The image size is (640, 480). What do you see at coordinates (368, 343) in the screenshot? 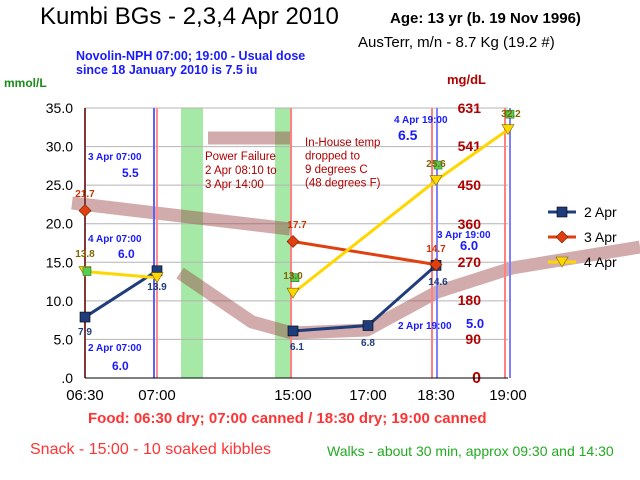
I see `data-label: 6.8` at bounding box center [368, 343].